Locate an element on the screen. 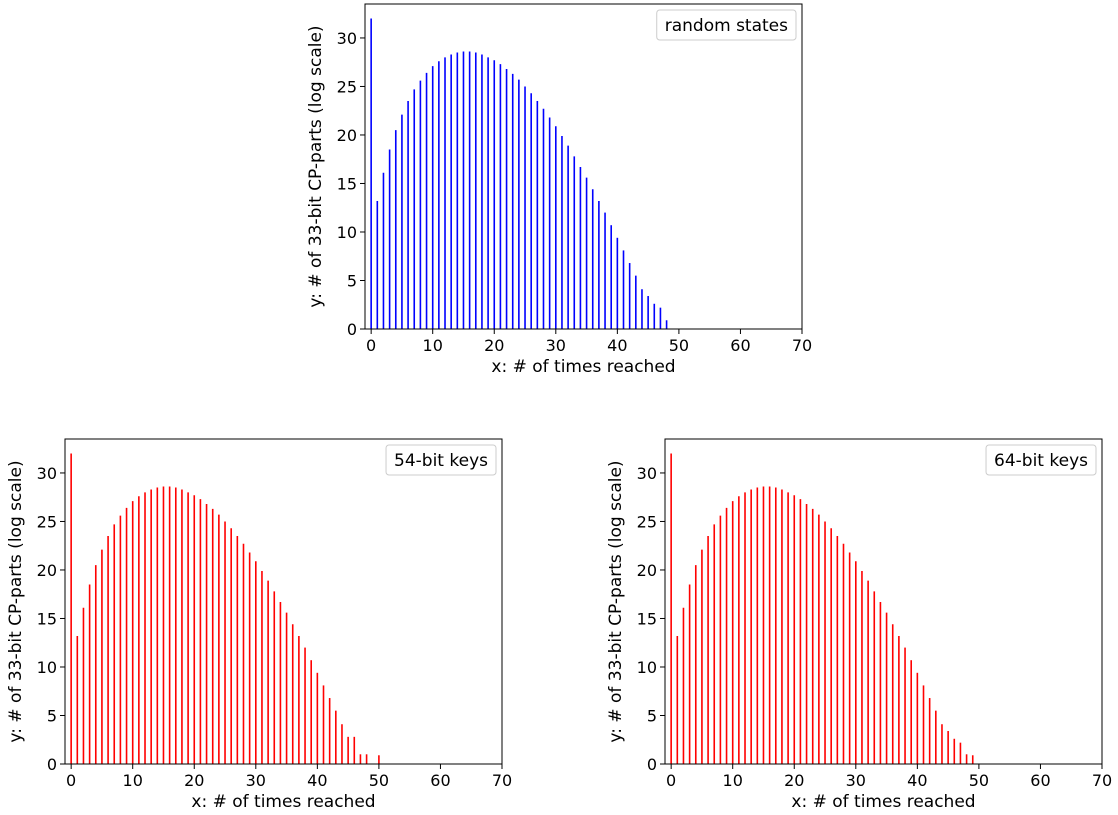 The height and width of the screenshot is (815, 1118). legend: random states is located at coordinates (726, 25).